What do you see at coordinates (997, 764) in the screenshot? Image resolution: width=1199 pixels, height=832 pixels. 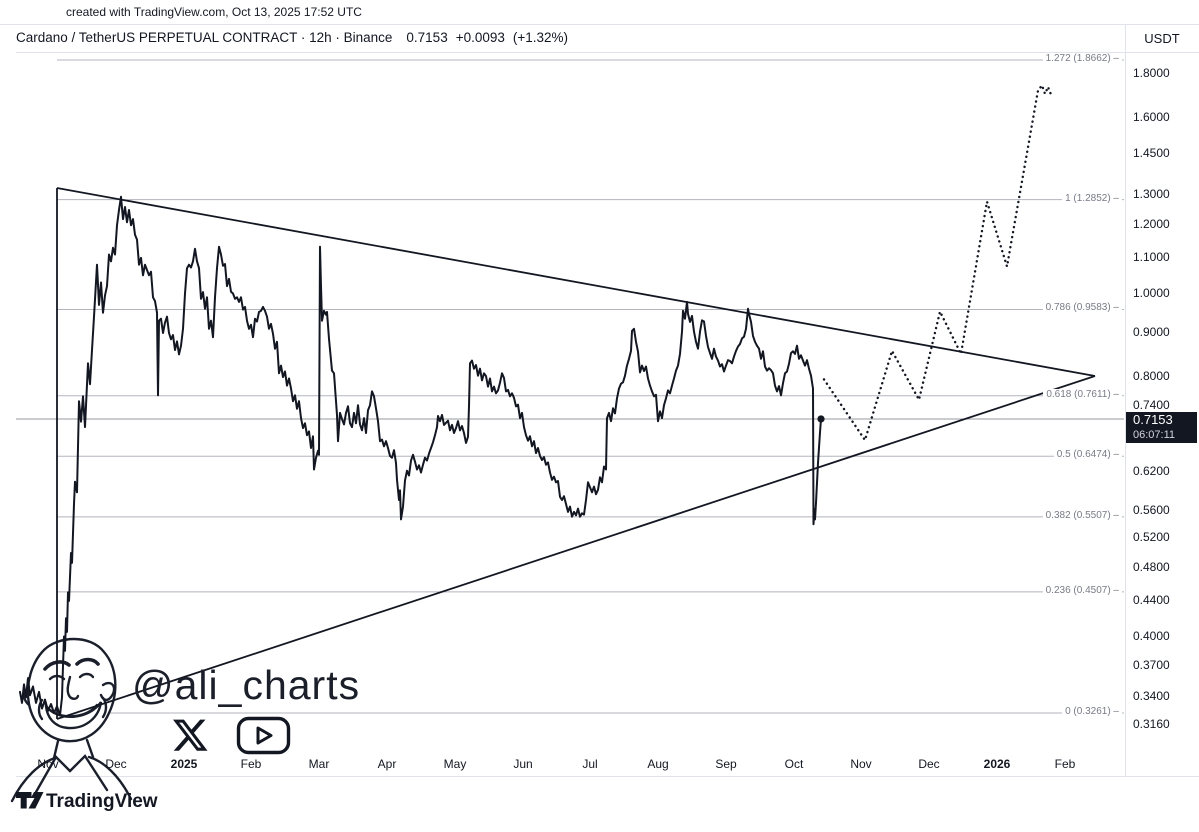 I see `time-tick-label: 2026` at bounding box center [997, 764].